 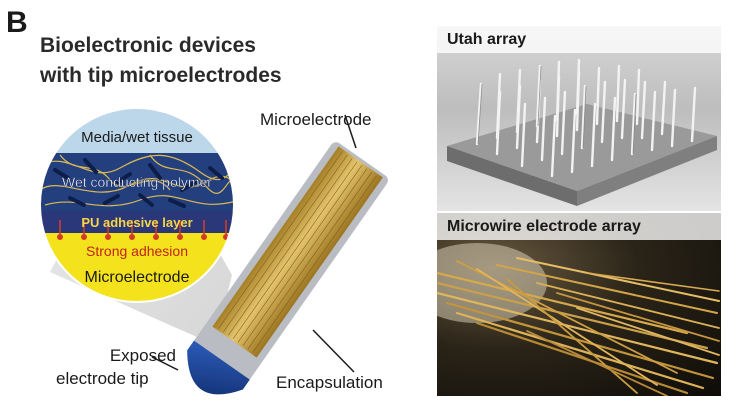 What do you see at coordinates (316, 119) in the screenshot?
I see `microelectrode-callout: Microelectrode` at bounding box center [316, 119].